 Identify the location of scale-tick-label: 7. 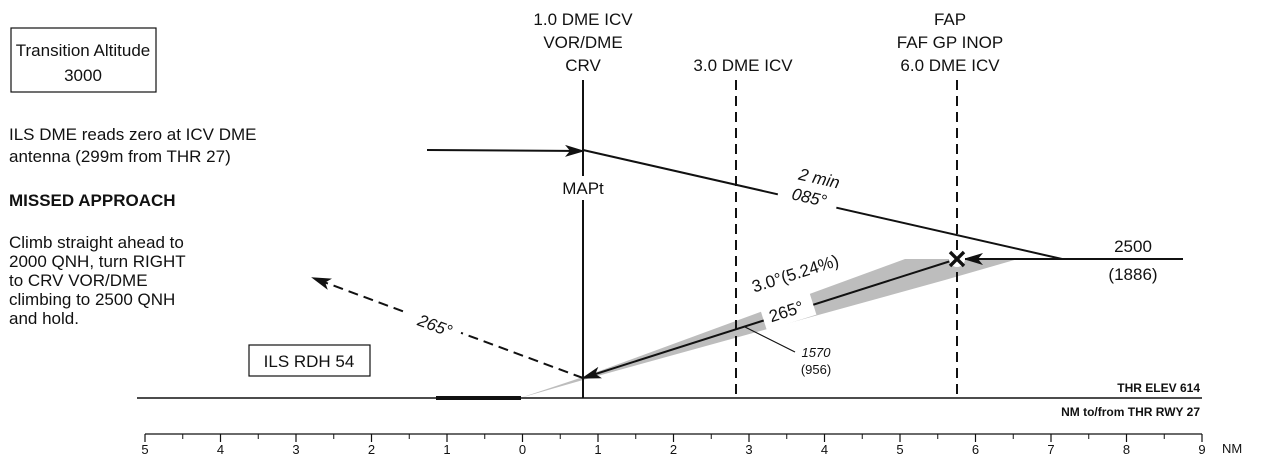
(1050, 449).